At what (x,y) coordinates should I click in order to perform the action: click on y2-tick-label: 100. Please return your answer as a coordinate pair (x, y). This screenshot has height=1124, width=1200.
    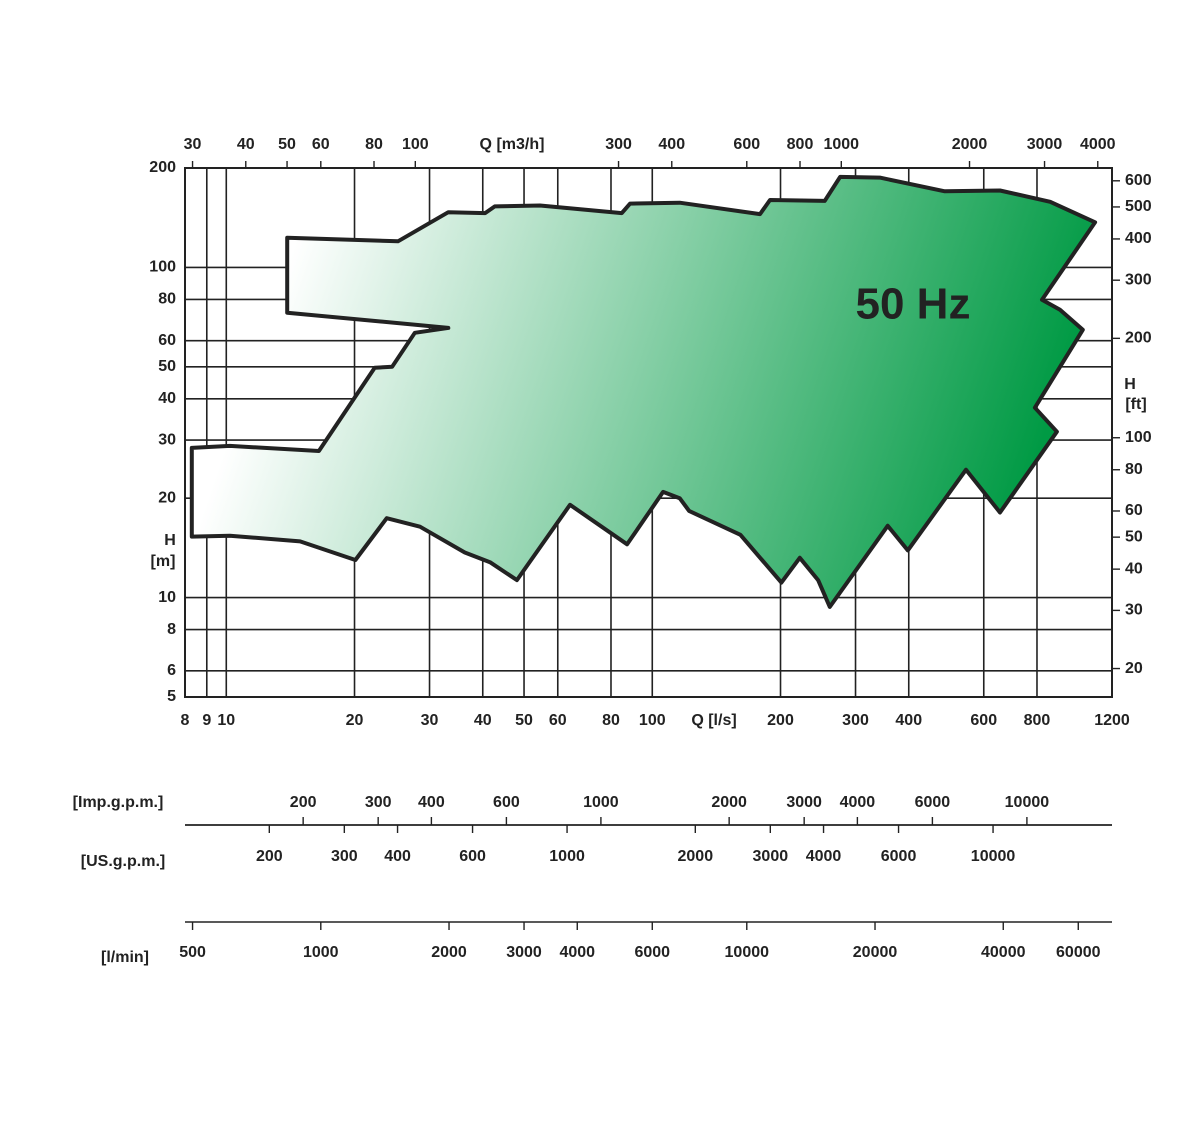
    Looking at the image, I should click on (1138, 437).